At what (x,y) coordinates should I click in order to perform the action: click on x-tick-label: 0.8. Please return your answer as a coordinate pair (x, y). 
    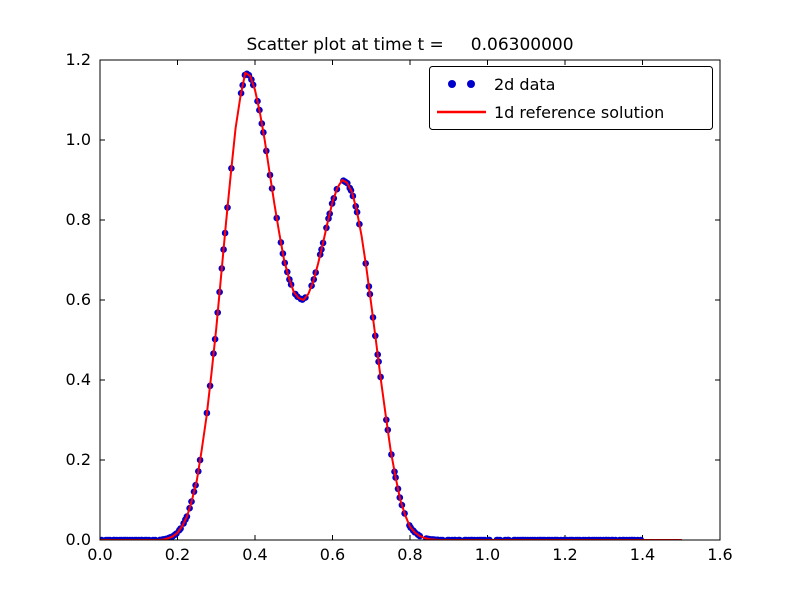
    Looking at the image, I should click on (409, 554).